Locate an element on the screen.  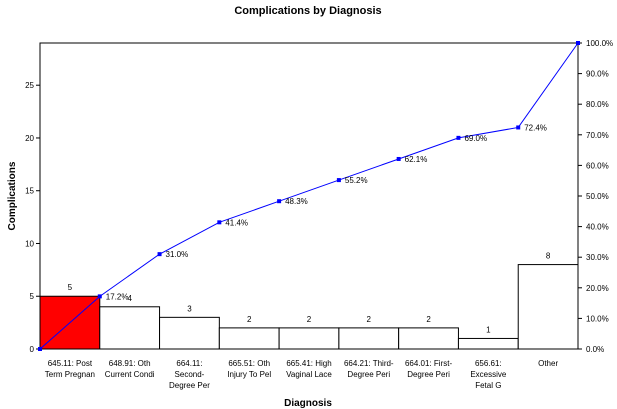
y2-tick-label: 70.0% is located at coordinates (597, 135).